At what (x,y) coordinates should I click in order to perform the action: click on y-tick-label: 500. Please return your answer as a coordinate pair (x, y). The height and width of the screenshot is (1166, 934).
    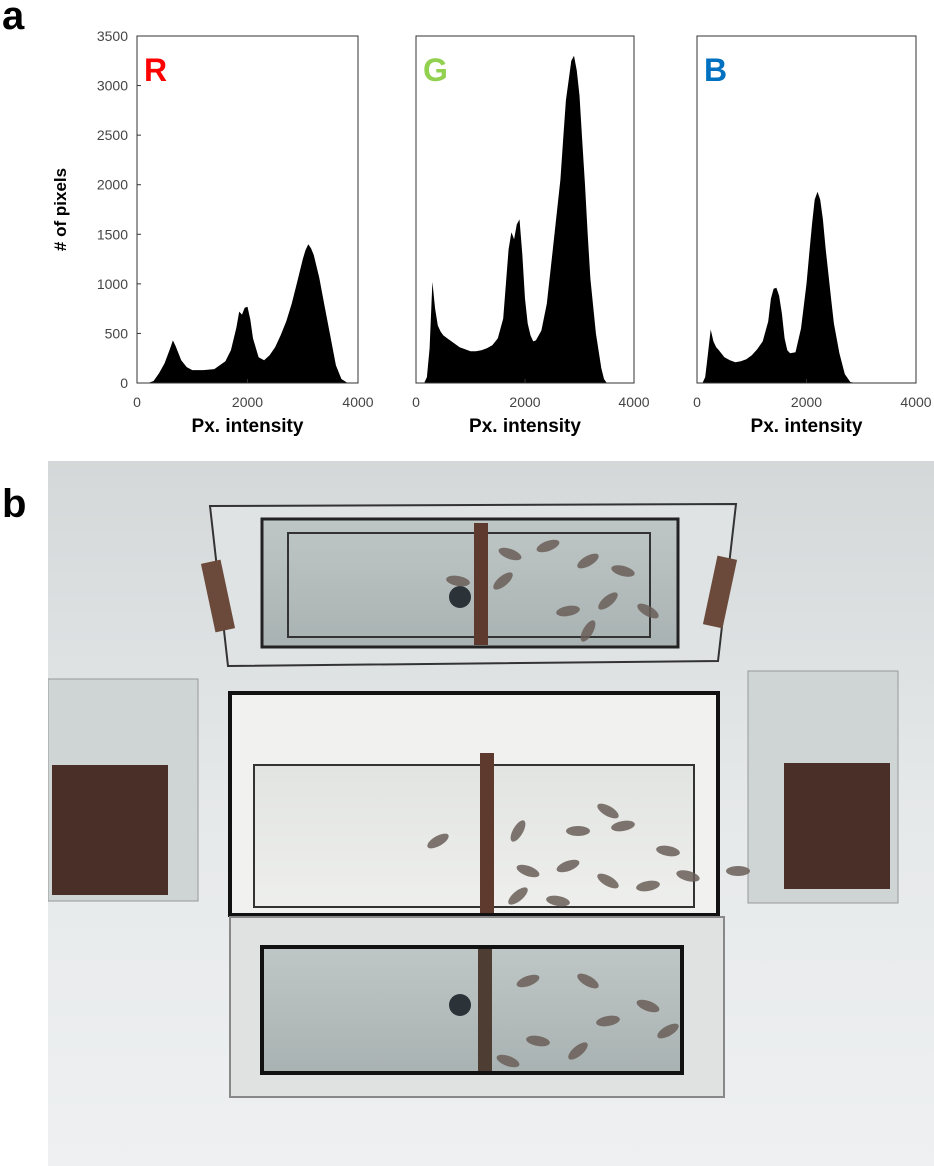
    Looking at the image, I should click on (117, 333).